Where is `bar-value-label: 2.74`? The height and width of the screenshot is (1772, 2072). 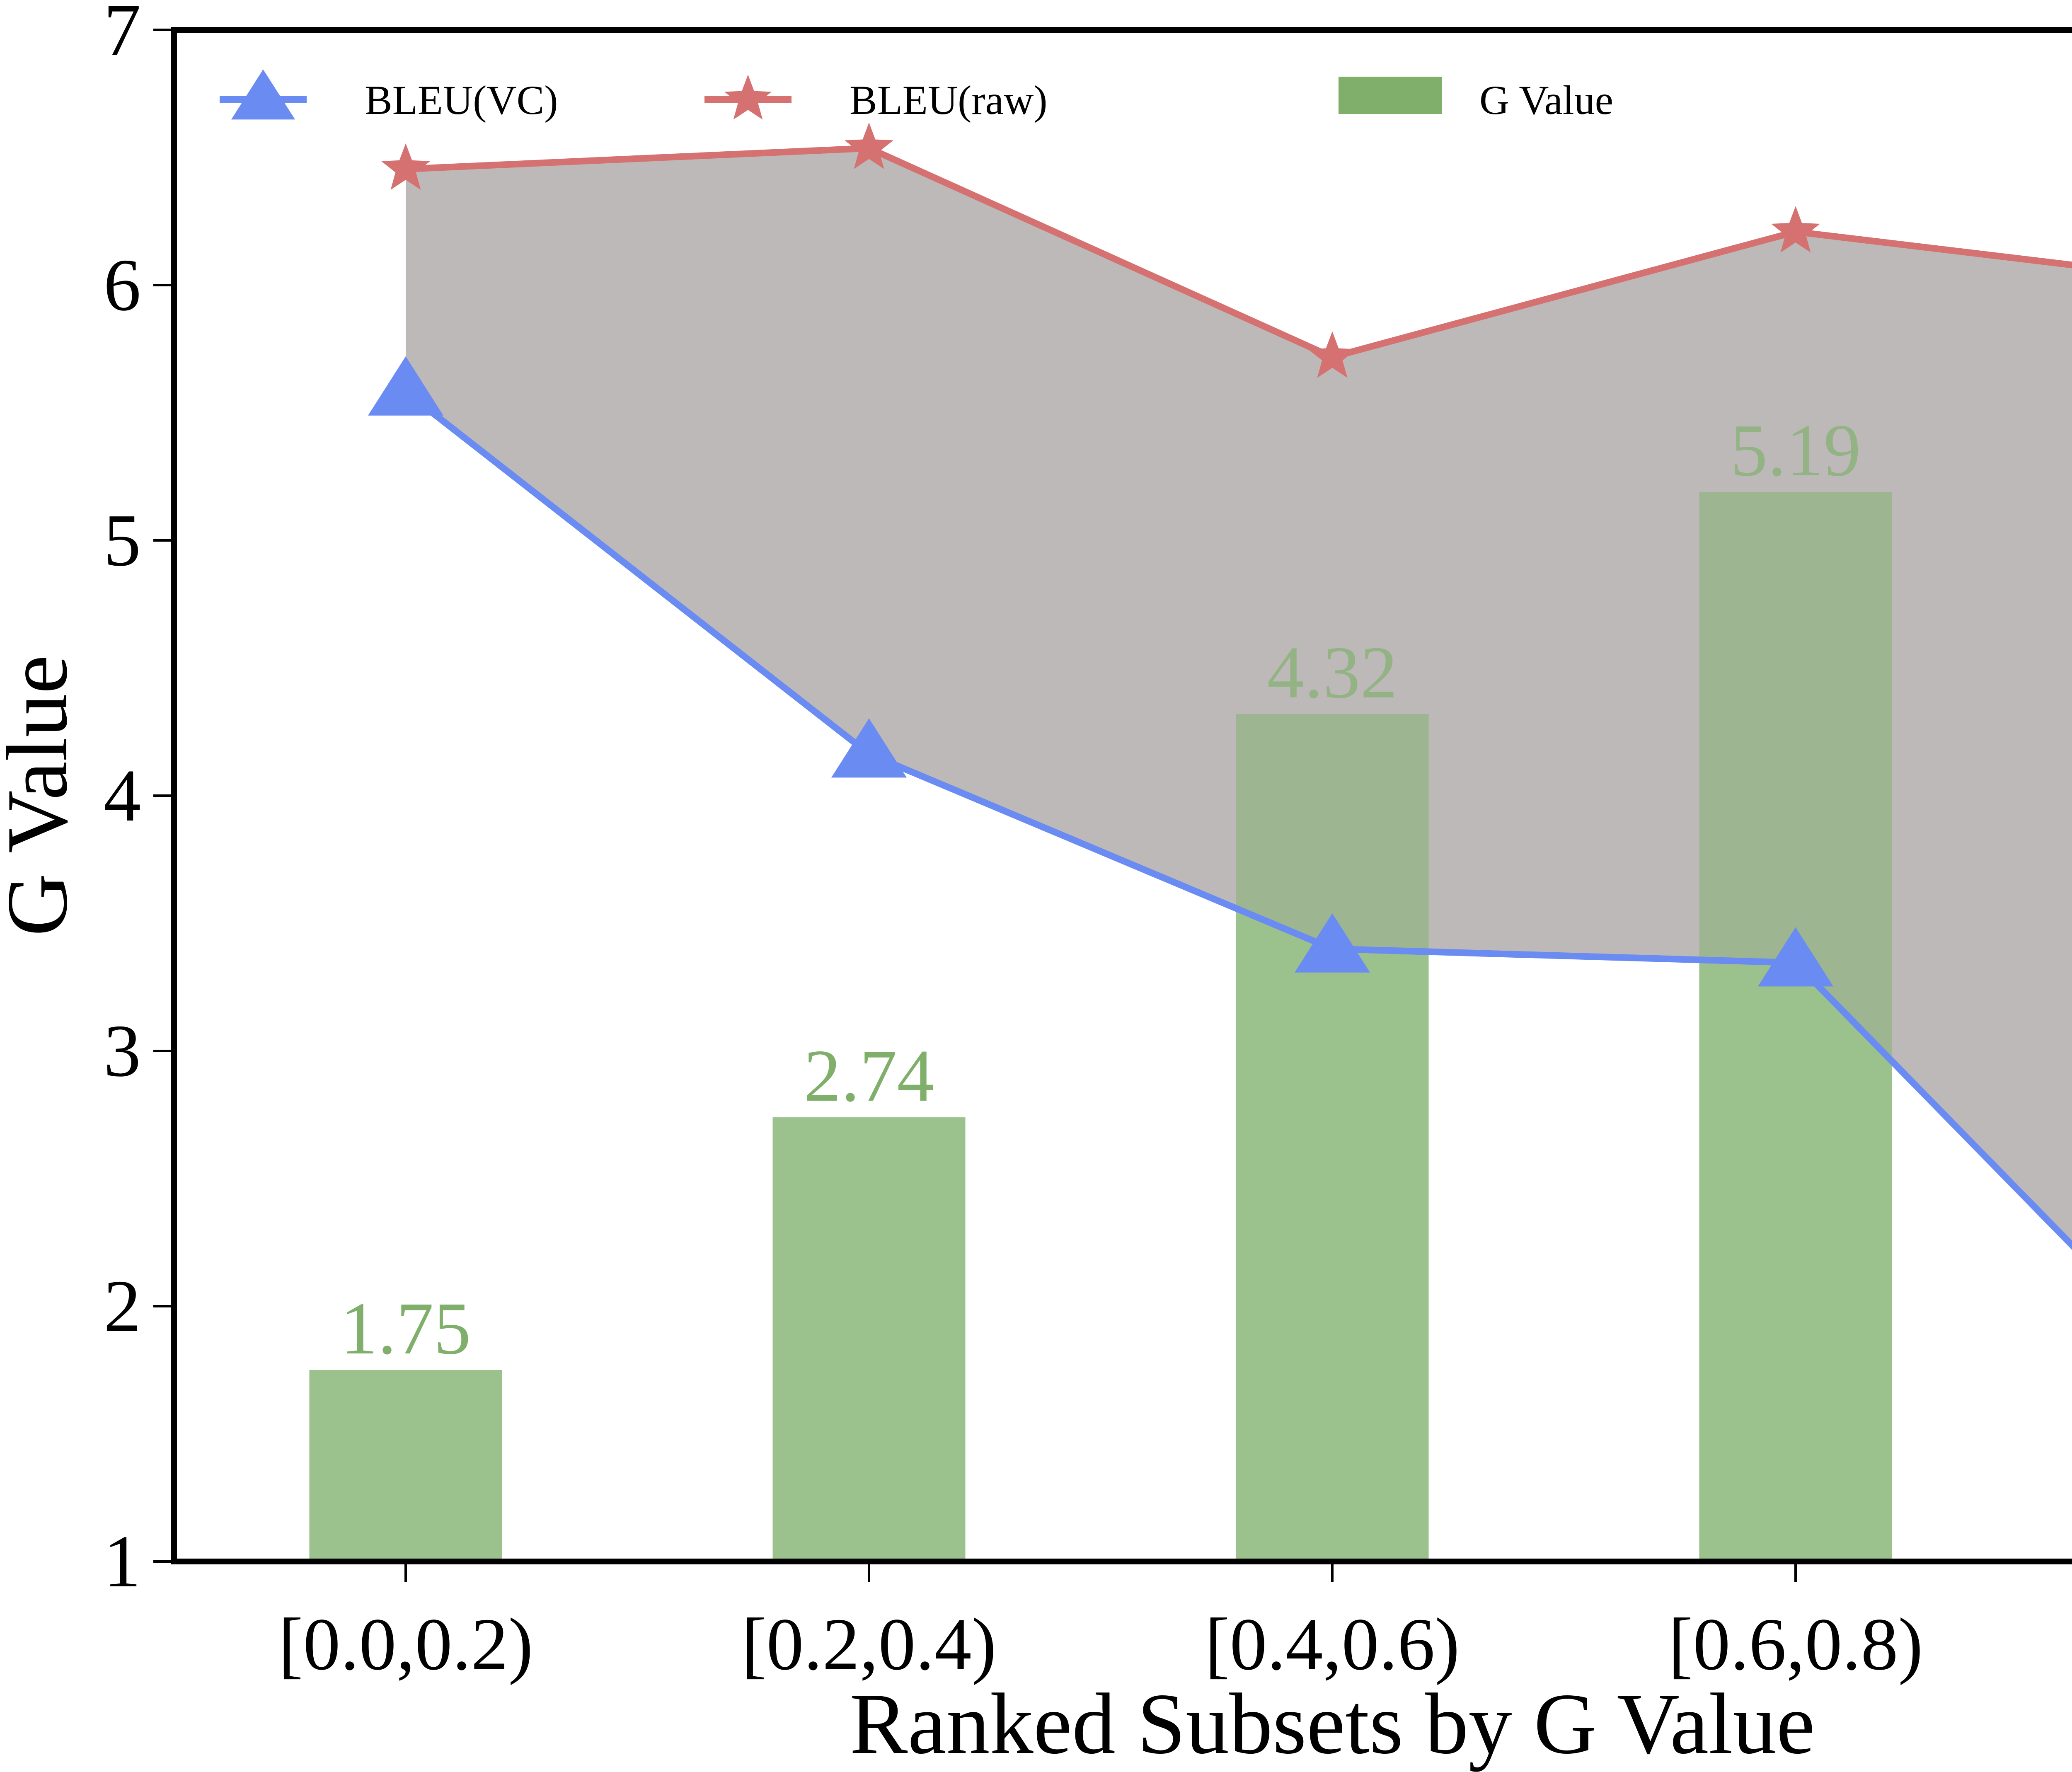
bar-value-label: 2.74 is located at coordinates (869, 1075).